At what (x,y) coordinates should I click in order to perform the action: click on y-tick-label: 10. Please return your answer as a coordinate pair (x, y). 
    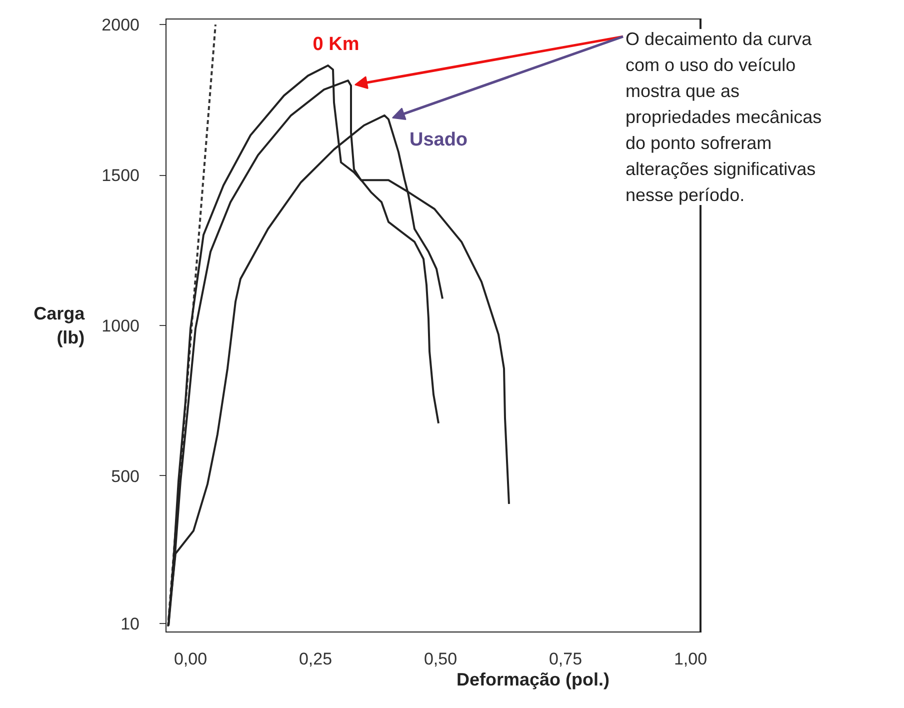
    Looking at the image, I should click on (130, 624).